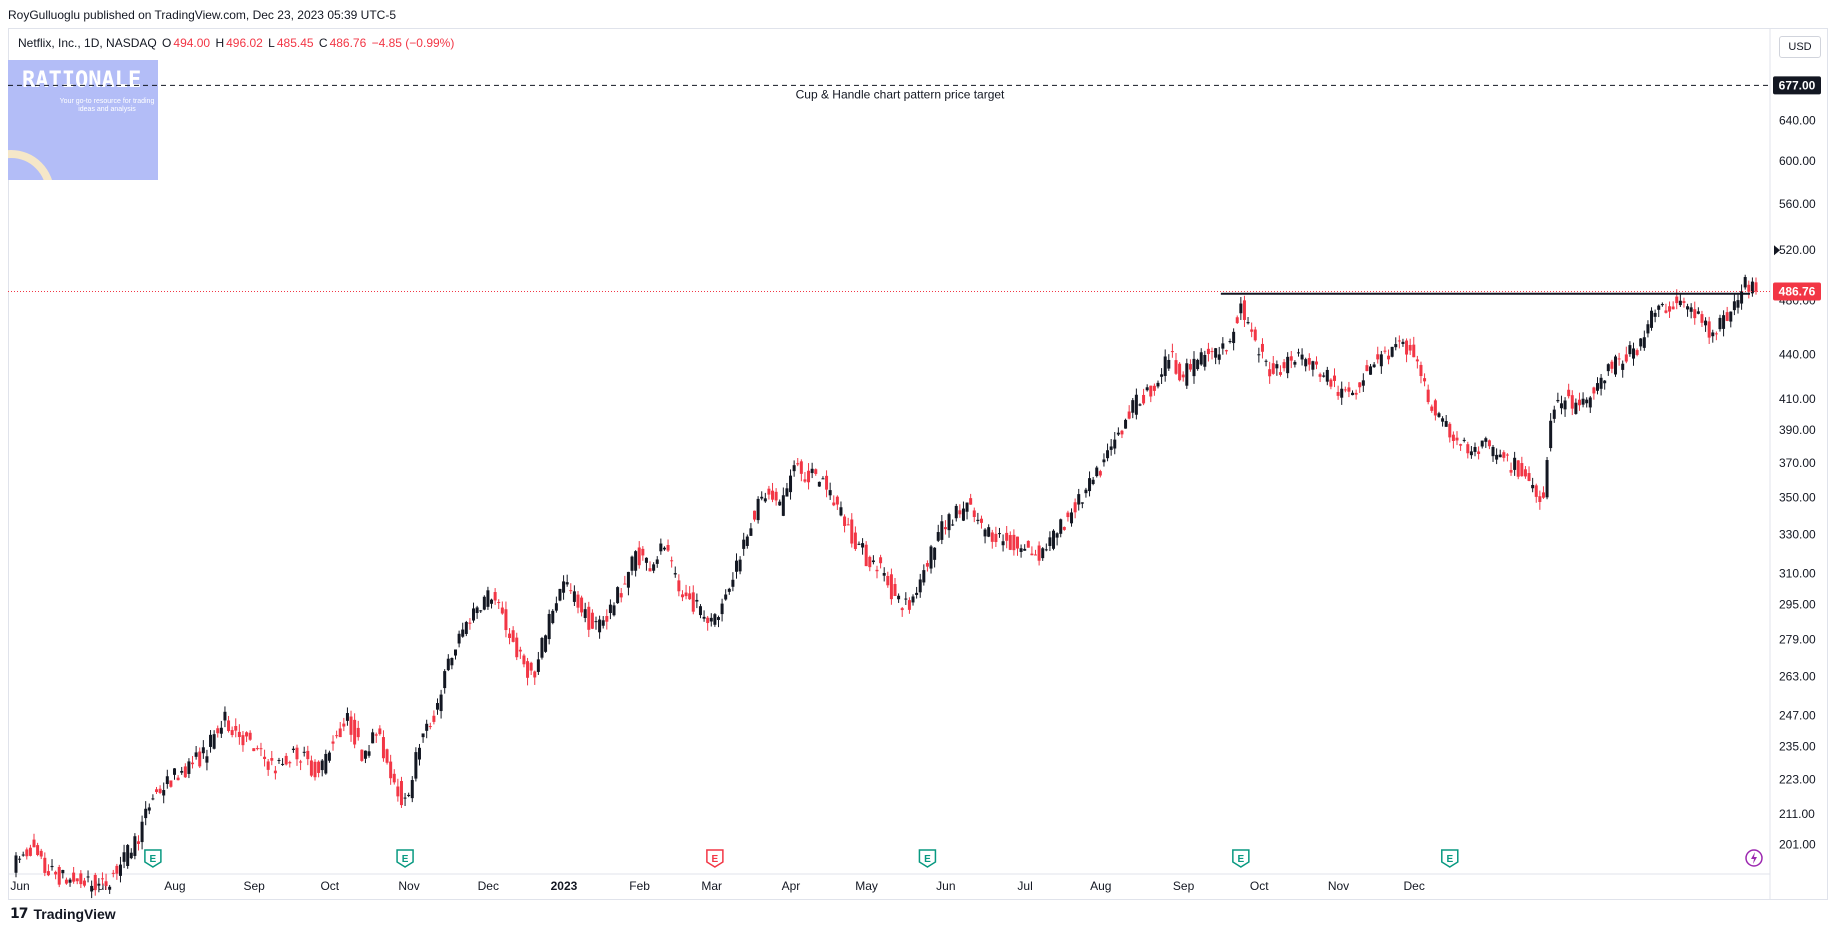 Image resolution: width=1835 pixels, height=931 pixels. I want to click on tradingview-brand: 17 TradingView, so click(63, 914).